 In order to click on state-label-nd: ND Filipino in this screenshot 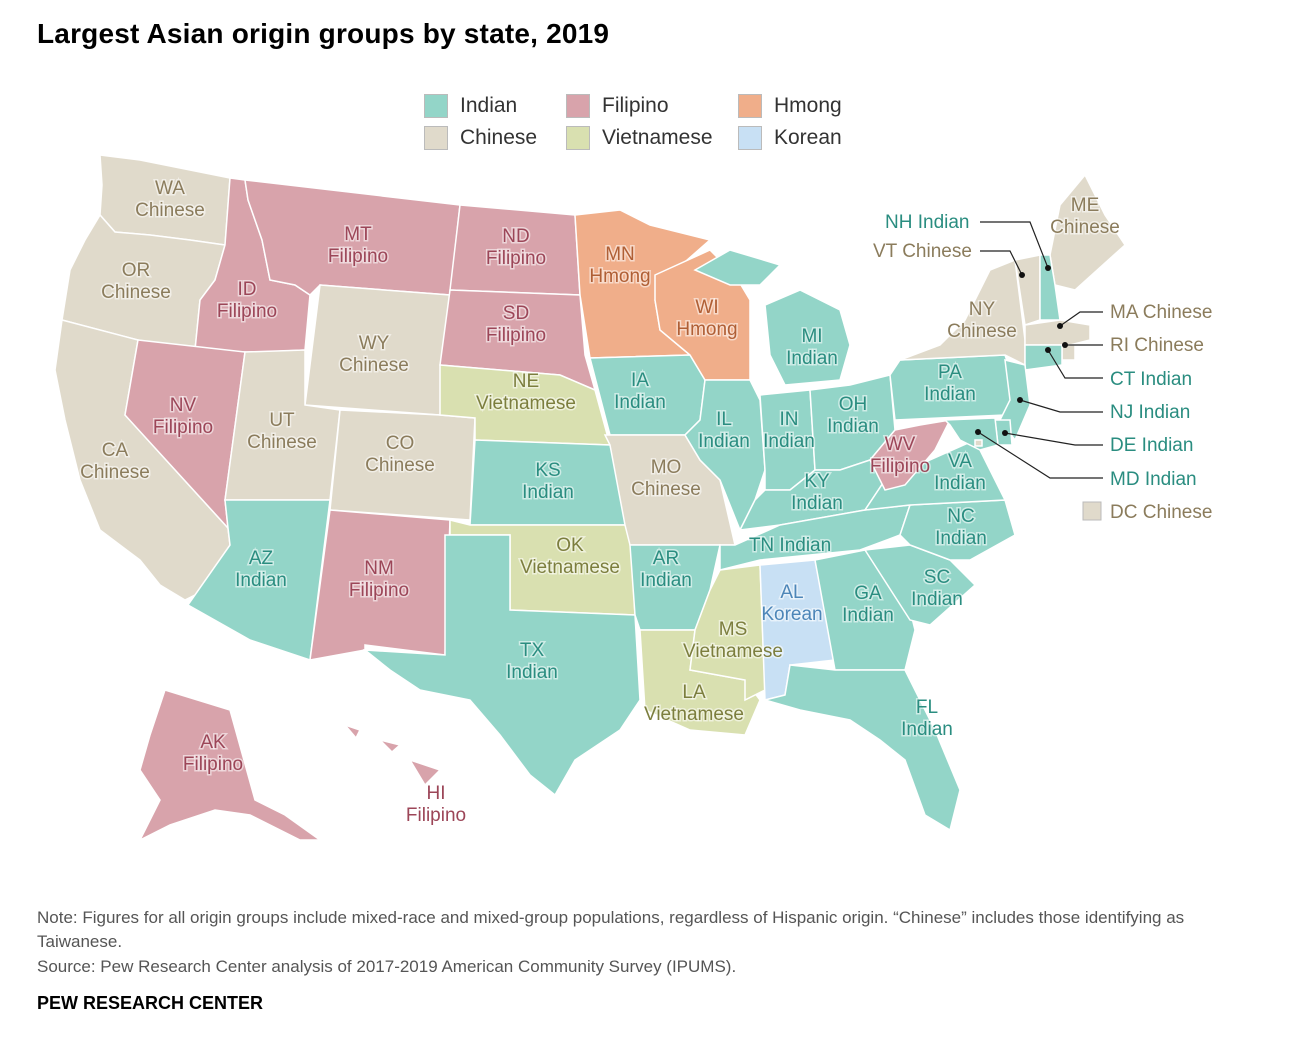, I will do `click(516, 247)`.